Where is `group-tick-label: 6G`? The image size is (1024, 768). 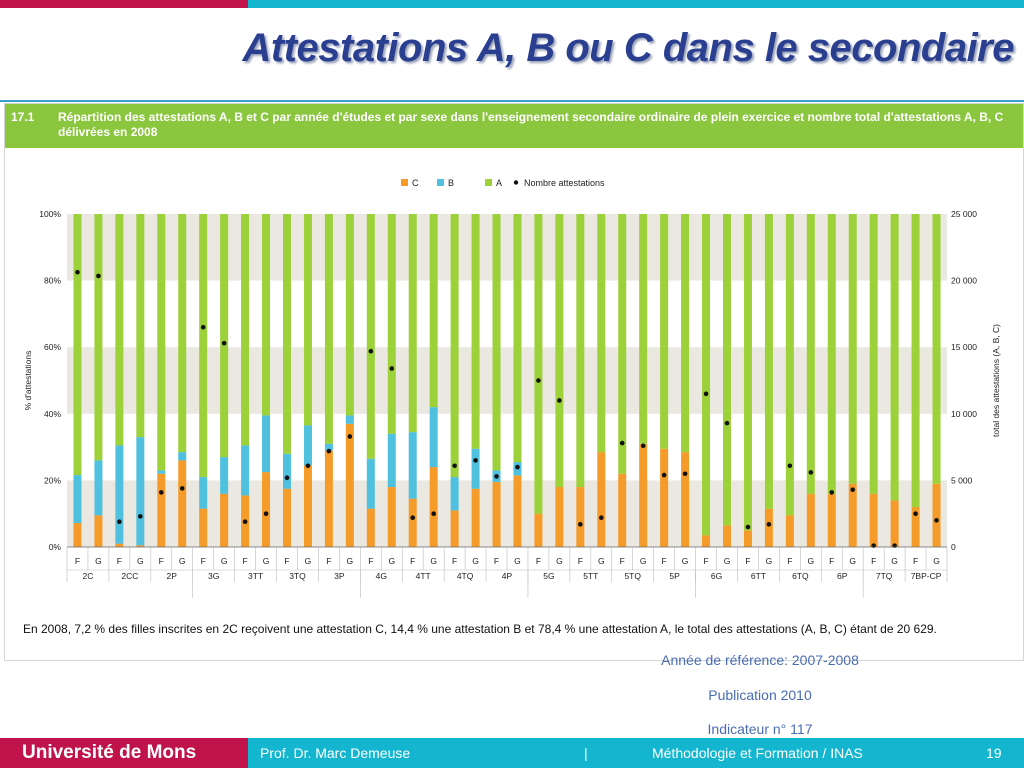 group-tick-label: 6G is located at coordinates (716, 576).